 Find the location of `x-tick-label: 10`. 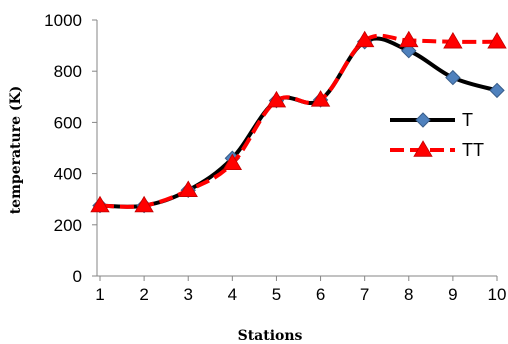

x-tick-label: 10 is located at coordinates (497, 294).